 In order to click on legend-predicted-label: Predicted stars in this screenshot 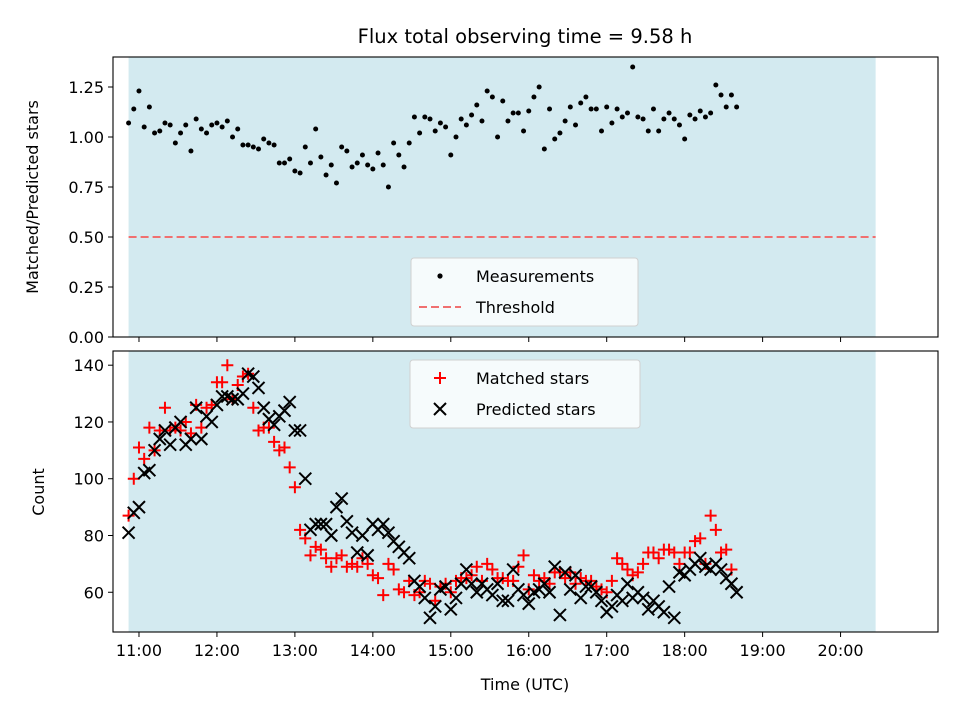, I will do `click(536, 409)`.